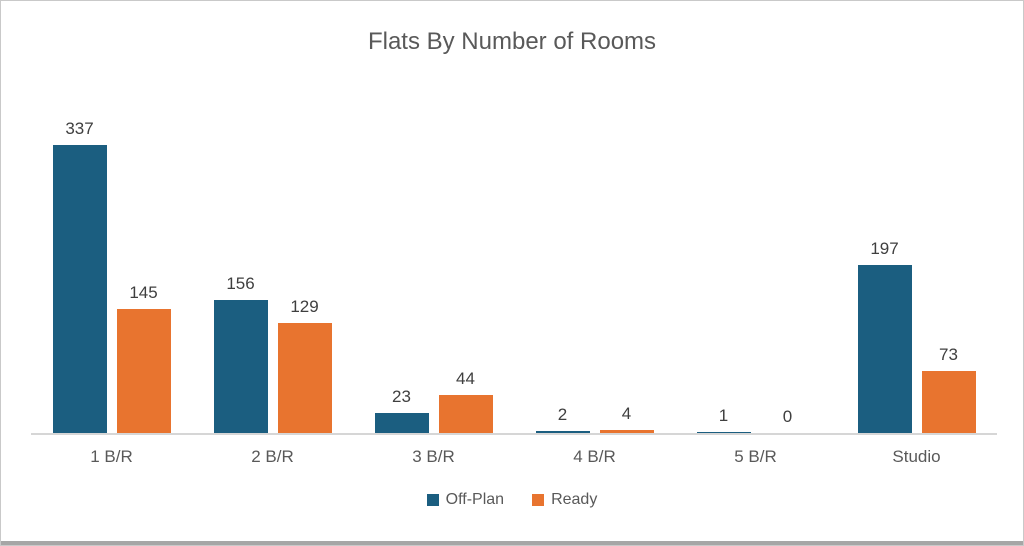 The width and height of the screenshot is (1024, 546). Describe the element at coordinates (916, 335) in the screenshot. I see `bar-group: 197 73` at that location.